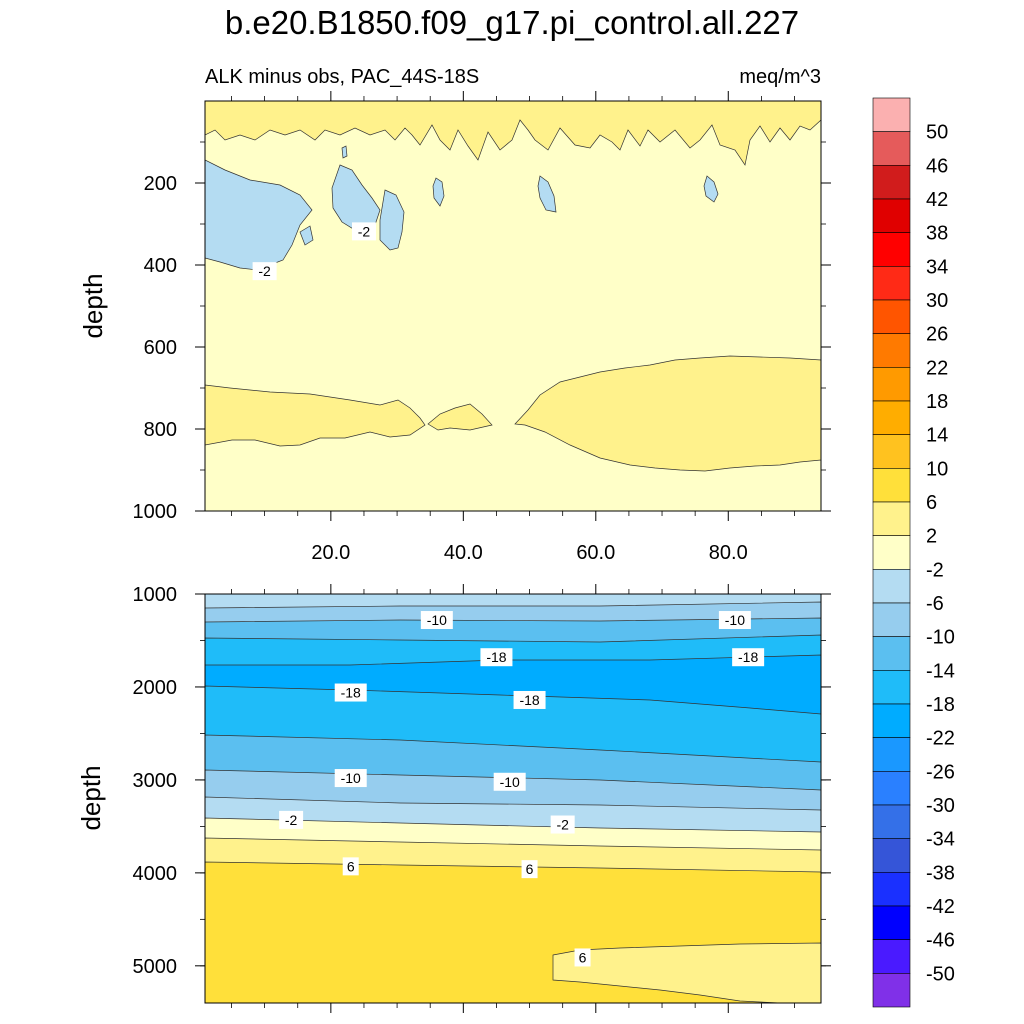  What do you see at coordinates (513, 133) in the screenshot?
I see `field-pos-surface` at bounding box center [513, 133].